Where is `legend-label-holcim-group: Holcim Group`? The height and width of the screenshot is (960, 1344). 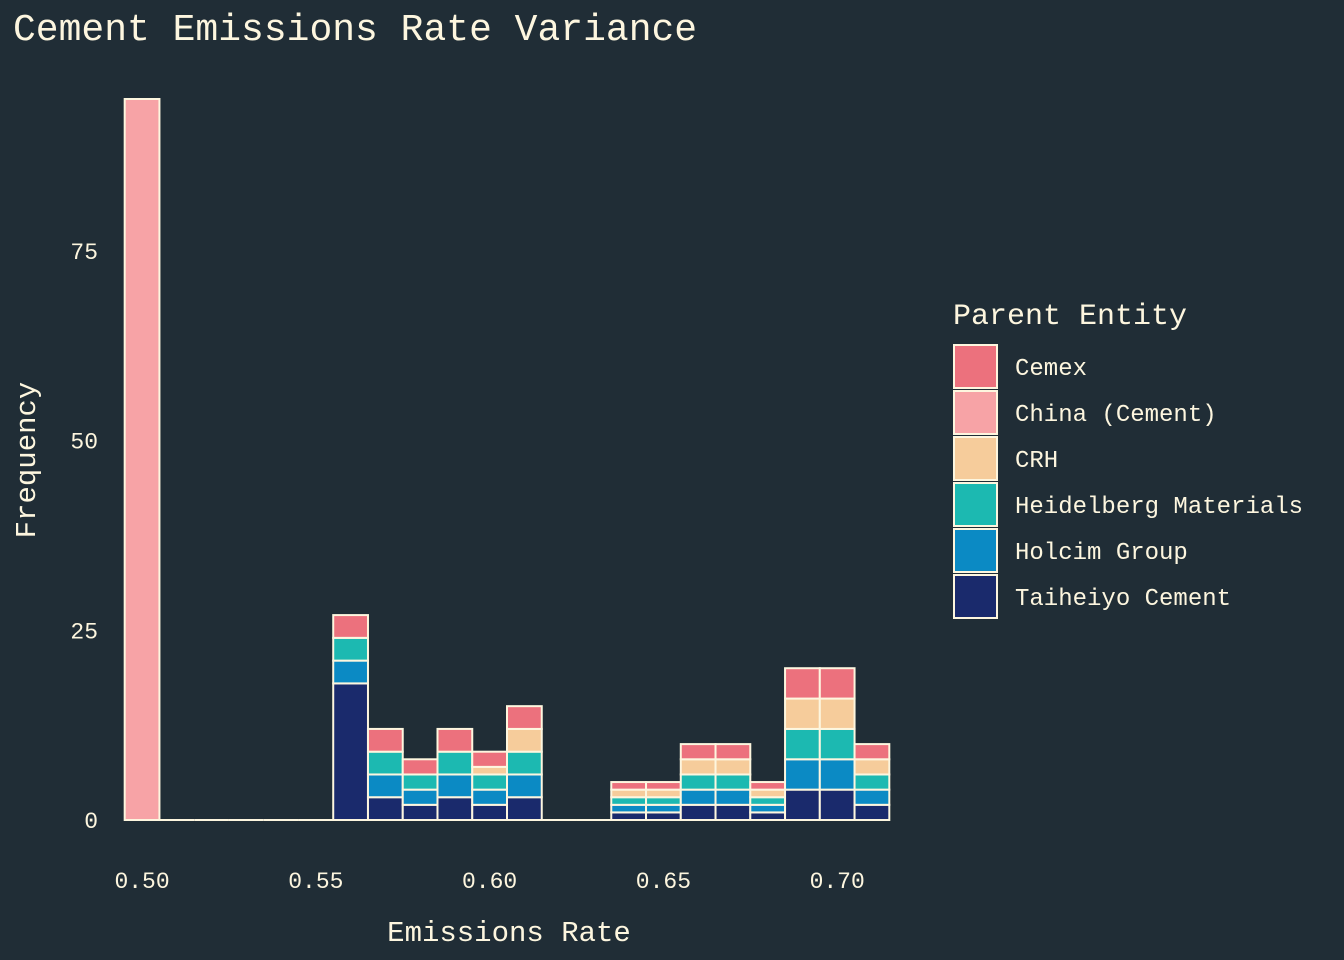
legend-label-holcim-group: Holcim Group is located at coordinates (1101, 553).